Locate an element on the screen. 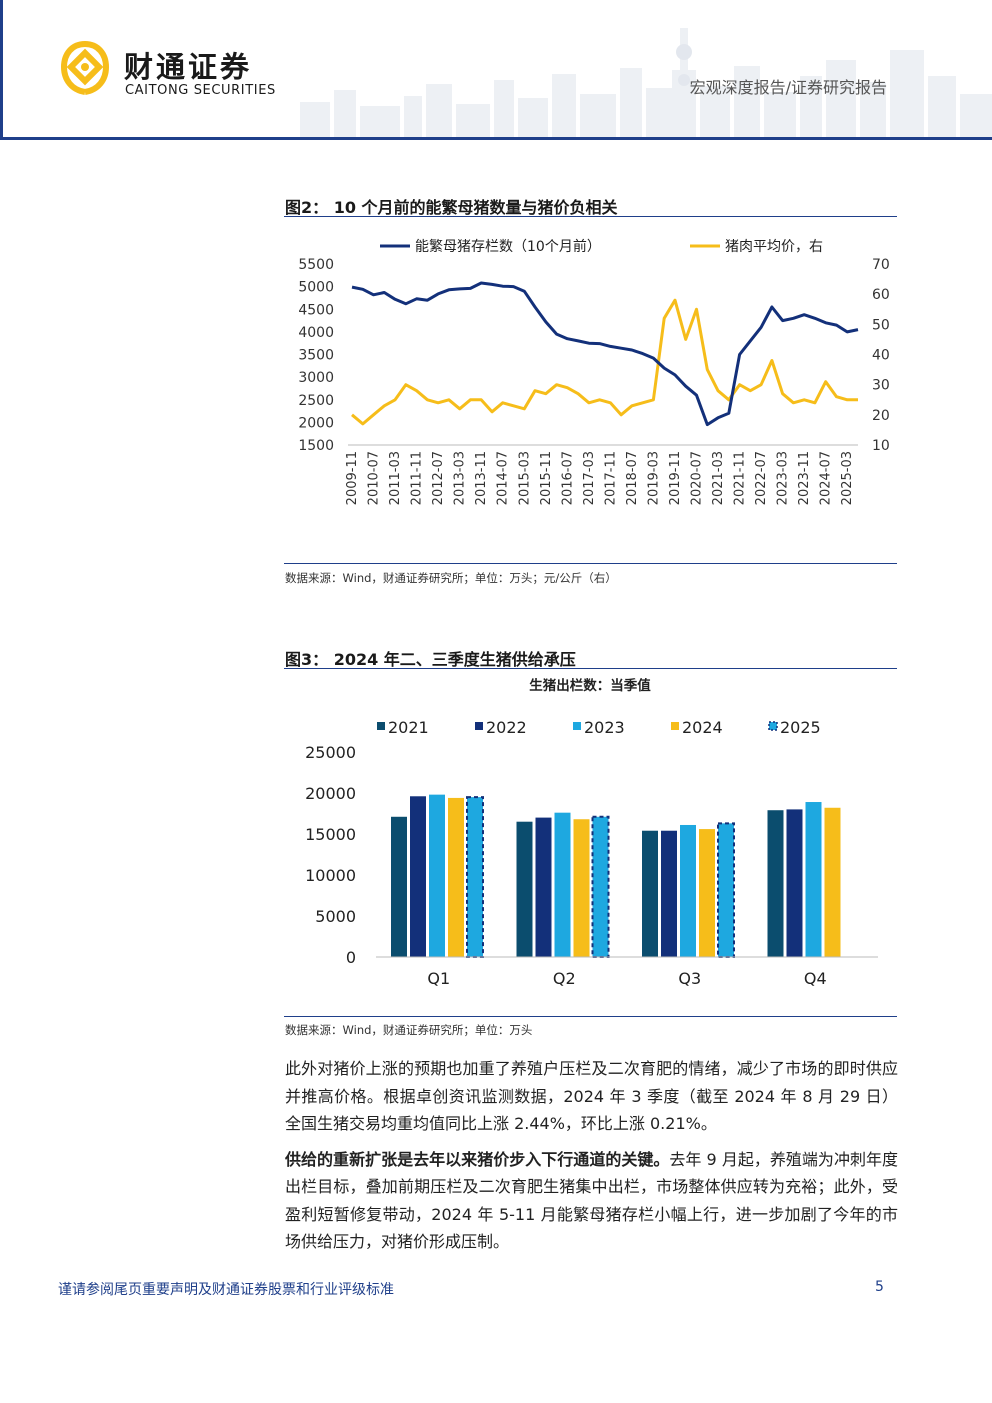 The width and height of the screenshot is (992, 1403). x-tick-label: 2022-07 is located at coordinates (761, 478).